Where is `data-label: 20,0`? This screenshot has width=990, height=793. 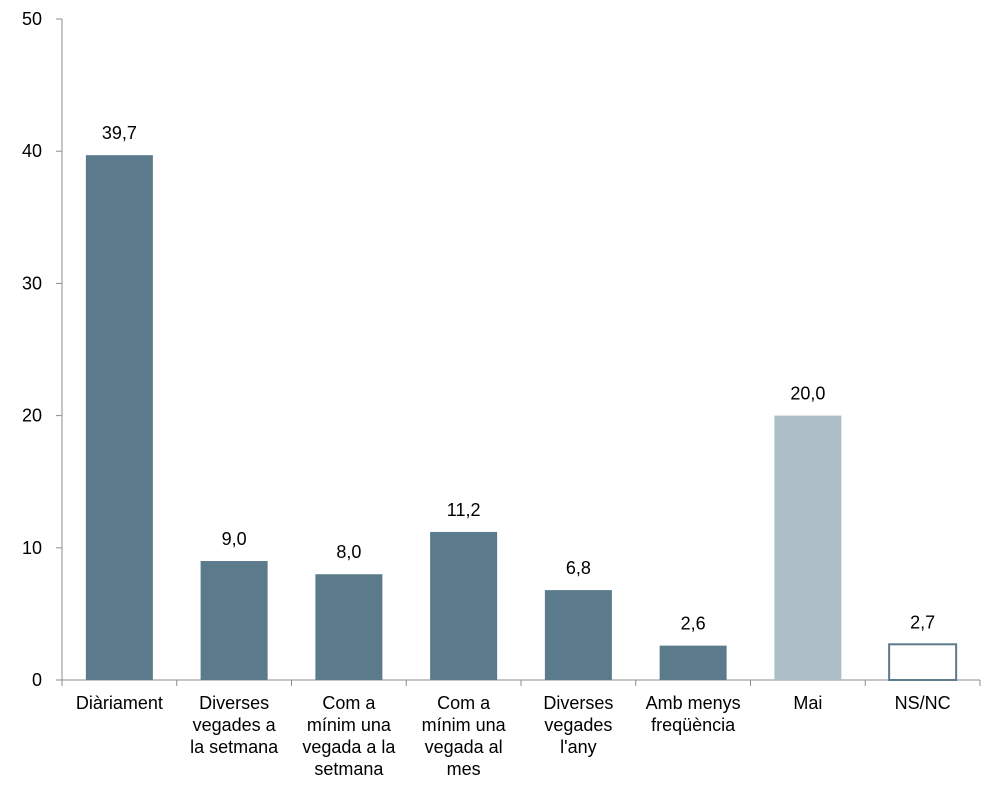 data-label: 20,0 is located at coordinates (807, 394).